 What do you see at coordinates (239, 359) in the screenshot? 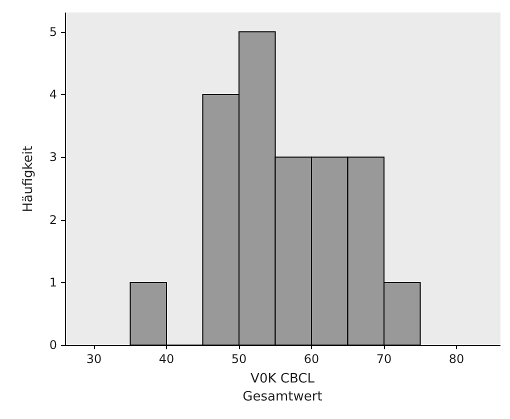
I see `x-tick-label: 50` at bounding box center [239, 359].